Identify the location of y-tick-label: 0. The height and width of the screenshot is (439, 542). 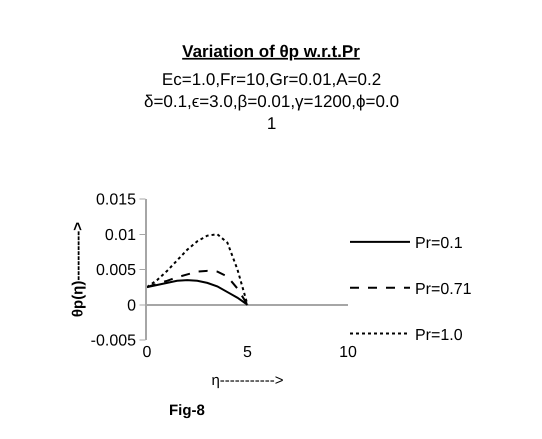
(131, 305).